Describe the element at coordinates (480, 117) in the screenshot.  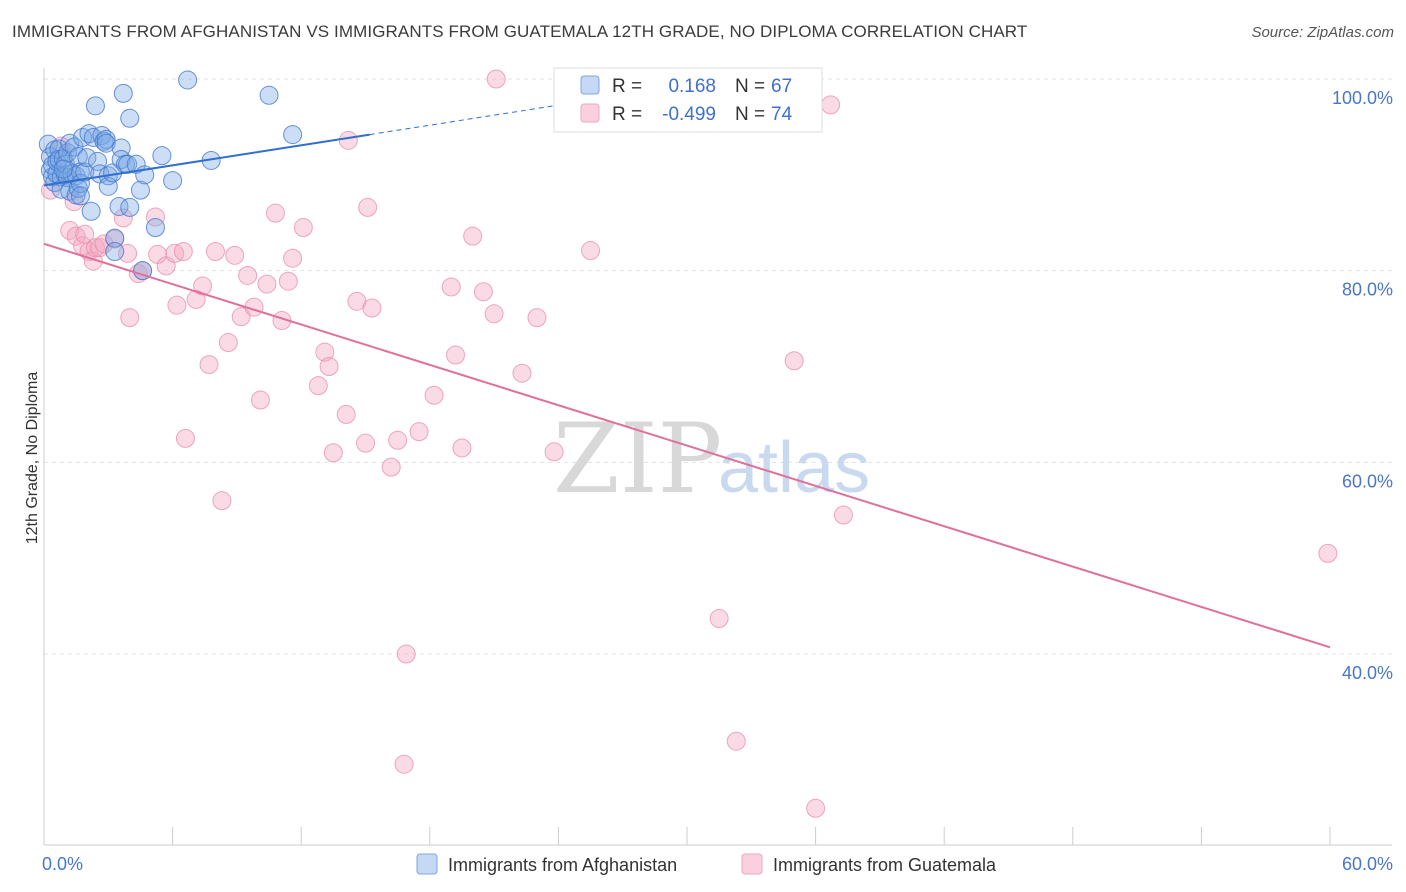
I see `trend-line-afghanistan-extension` at that location.